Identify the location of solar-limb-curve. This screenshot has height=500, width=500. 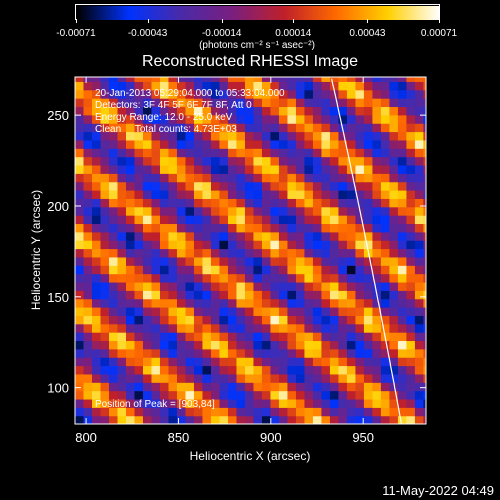
(366, 251).